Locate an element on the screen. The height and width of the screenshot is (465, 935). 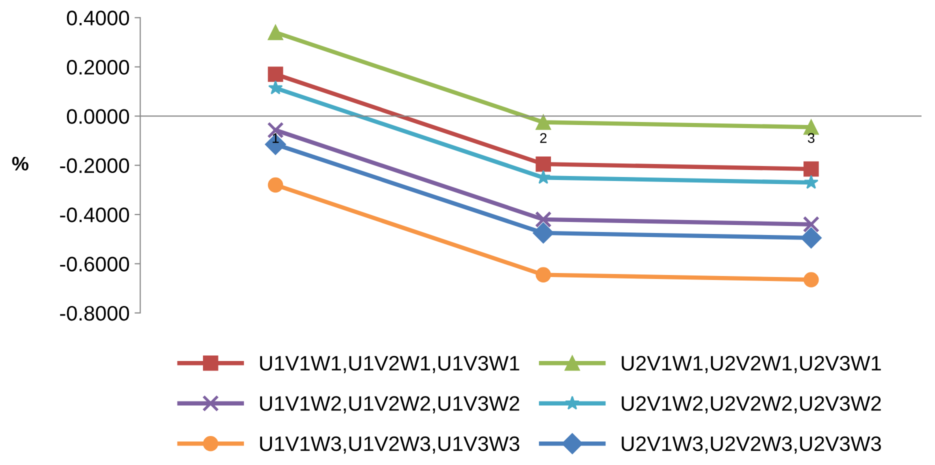
legend-label: U2V1W1,U2V2W1,U2V3W1 is located at coordinates (751, 365).